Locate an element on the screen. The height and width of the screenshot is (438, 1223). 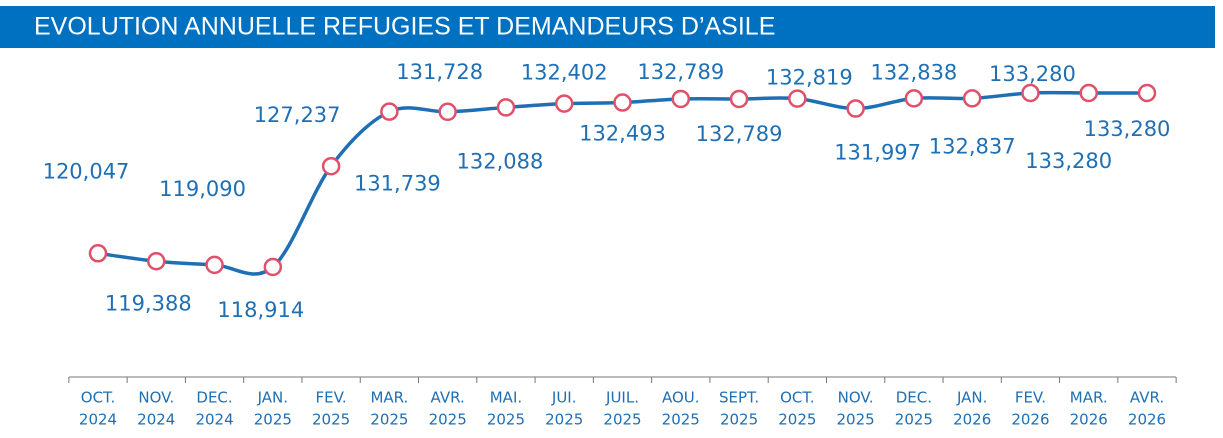
x-tick-label: JUI. is located at coordinates (564, 398).